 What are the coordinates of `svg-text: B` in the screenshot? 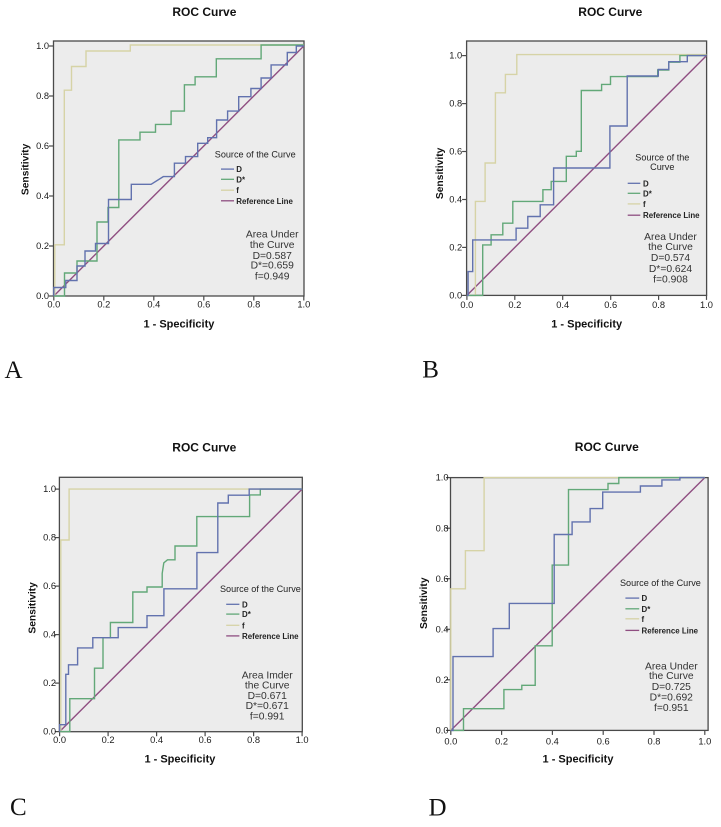 It's located at (430, 370).